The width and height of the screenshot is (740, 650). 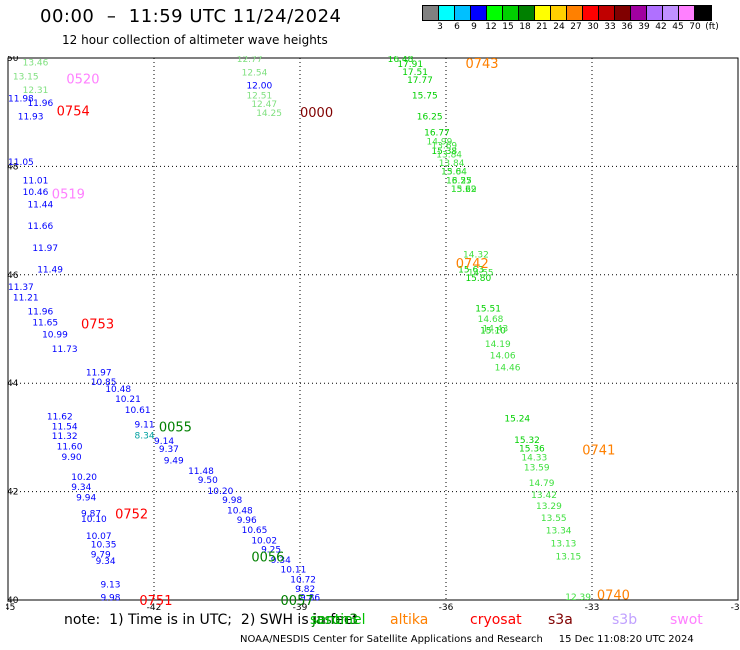 I want to click on wave-height-label: 14.68, so click(x=491, y=320).